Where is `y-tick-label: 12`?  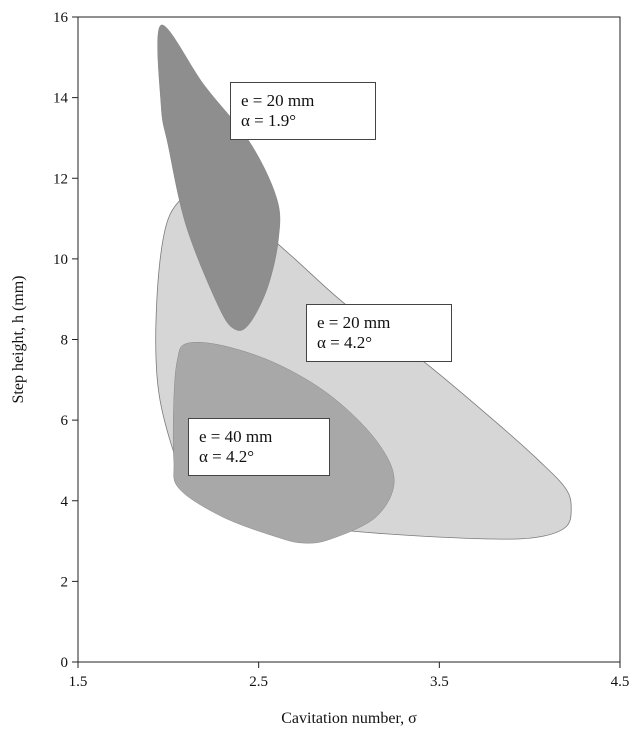 y-tick-label: 12 is located at coordinates (60, 179).